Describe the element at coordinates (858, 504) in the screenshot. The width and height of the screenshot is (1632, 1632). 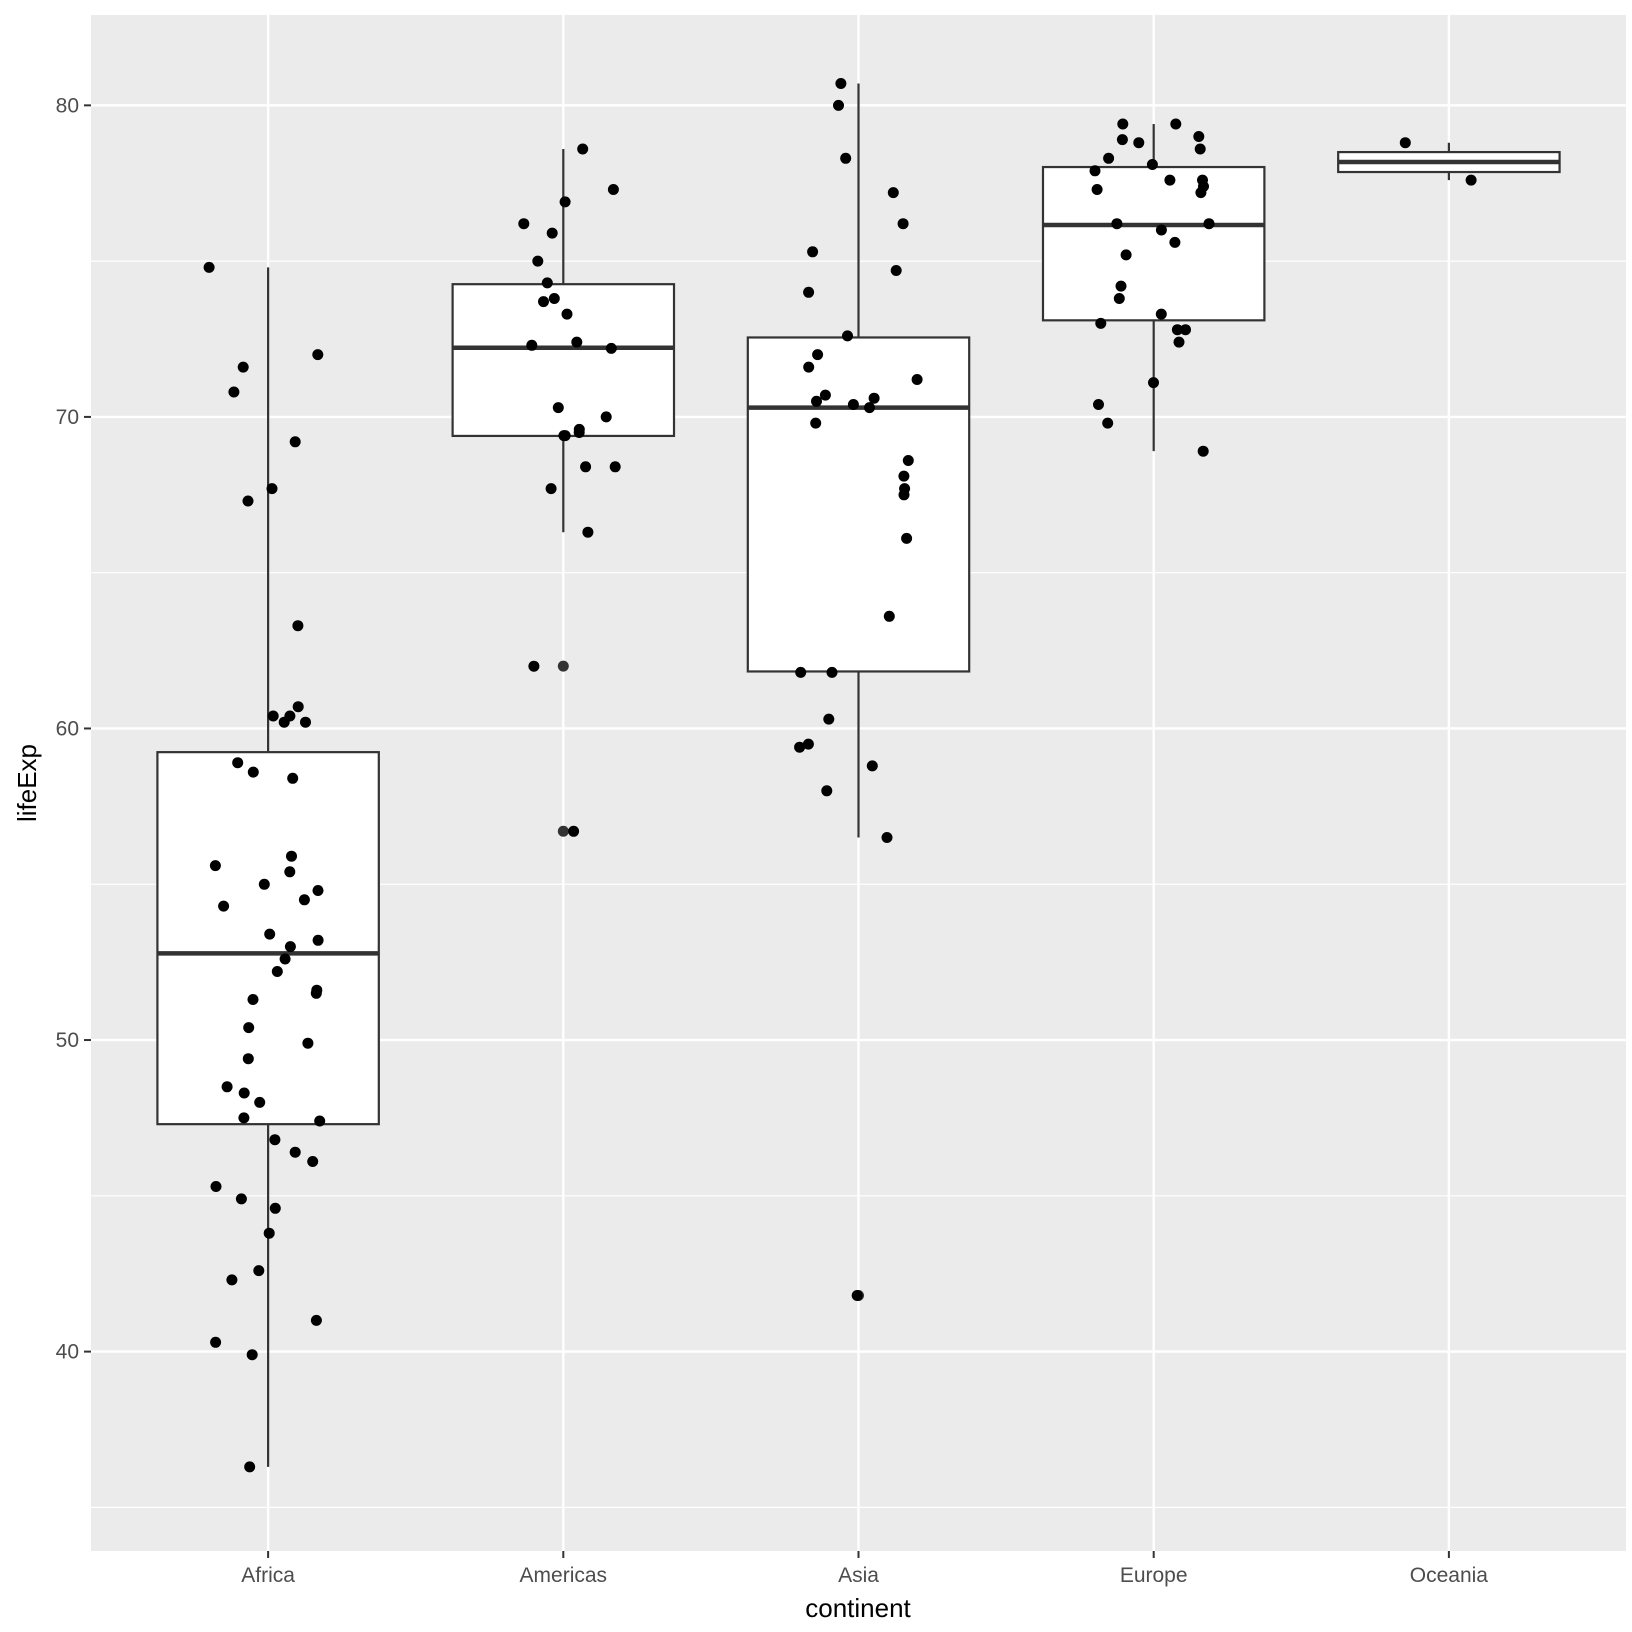
I see `box-asia` at that location.